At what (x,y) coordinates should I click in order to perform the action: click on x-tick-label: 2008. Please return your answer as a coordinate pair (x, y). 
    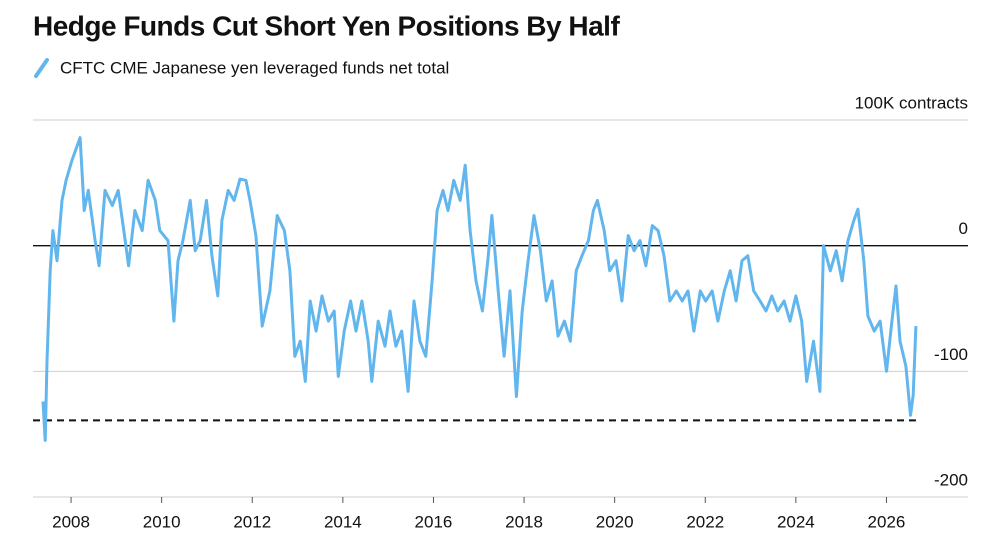
    Looking at the image, I should click on (71, 521).